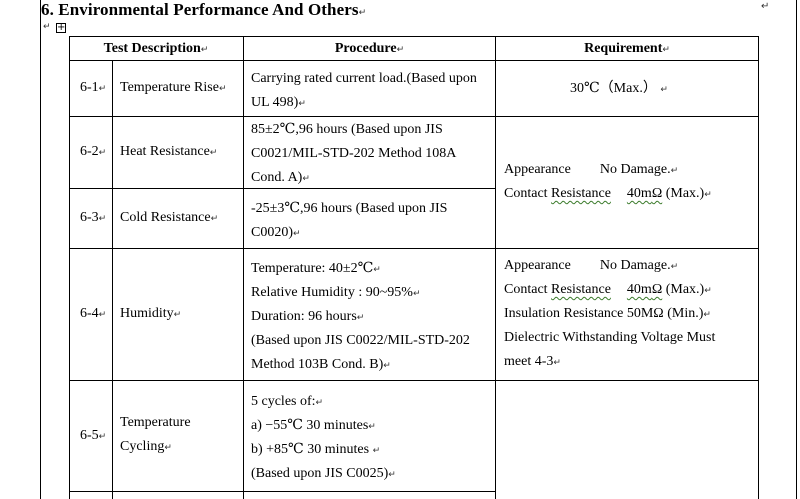 Image resolution: width=800 pixels, height=499 pixels. What do you see at coordinates (369, 48) in the screenshot?
I see `header-procedure: Procedure↵` at bounding box center [369, 48].